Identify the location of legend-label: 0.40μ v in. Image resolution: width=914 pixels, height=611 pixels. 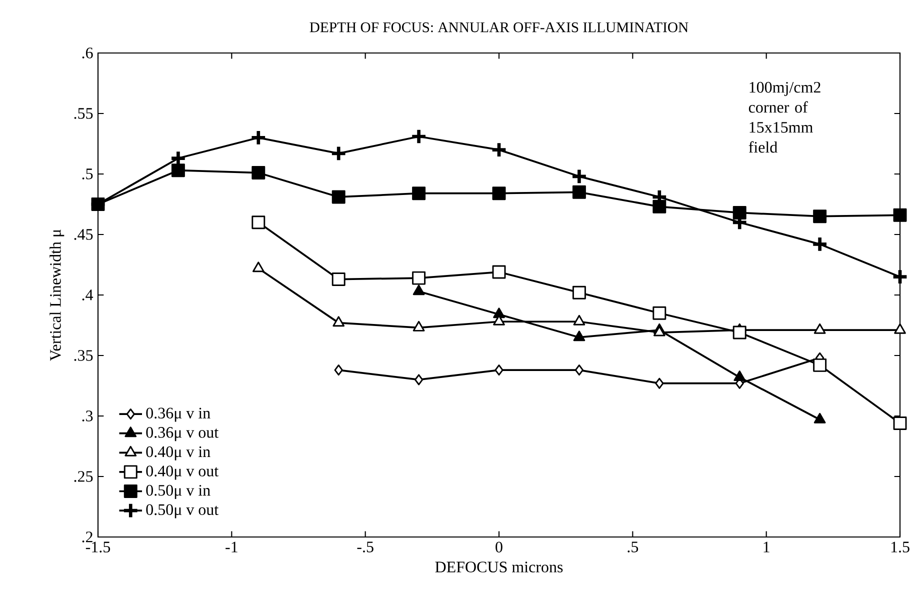
(178, 453).